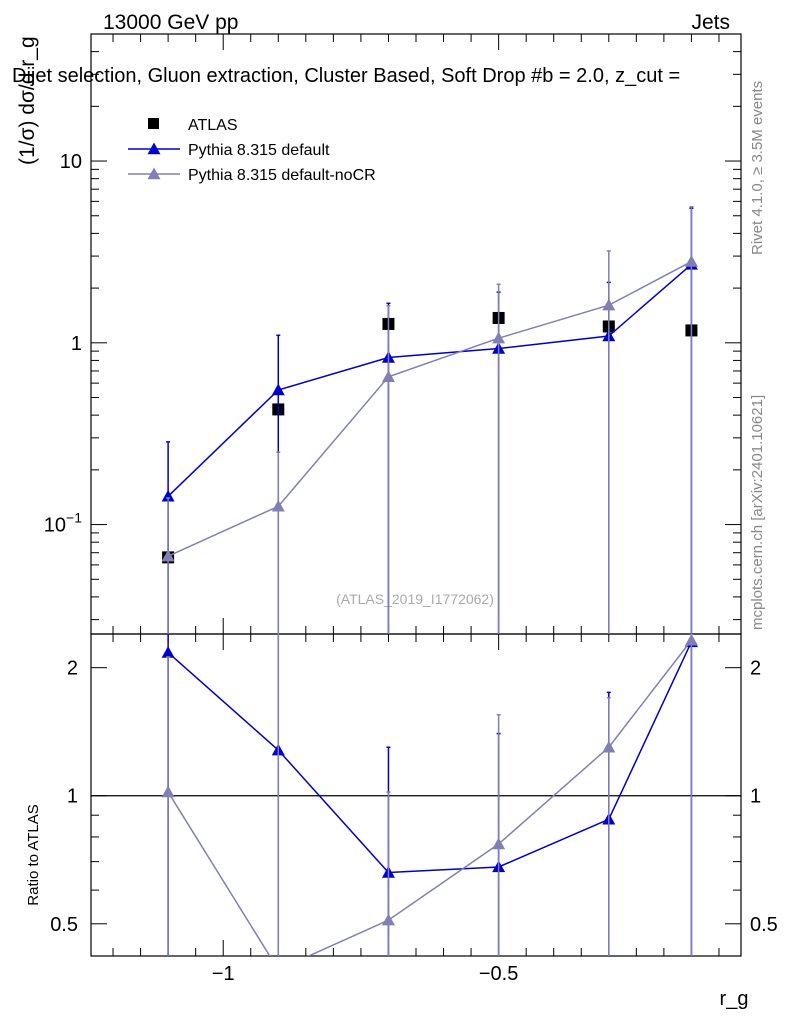 The height and width of the screenshot is (1024, 786). I want to click on x-tick-label: −1, so click(223, 974).